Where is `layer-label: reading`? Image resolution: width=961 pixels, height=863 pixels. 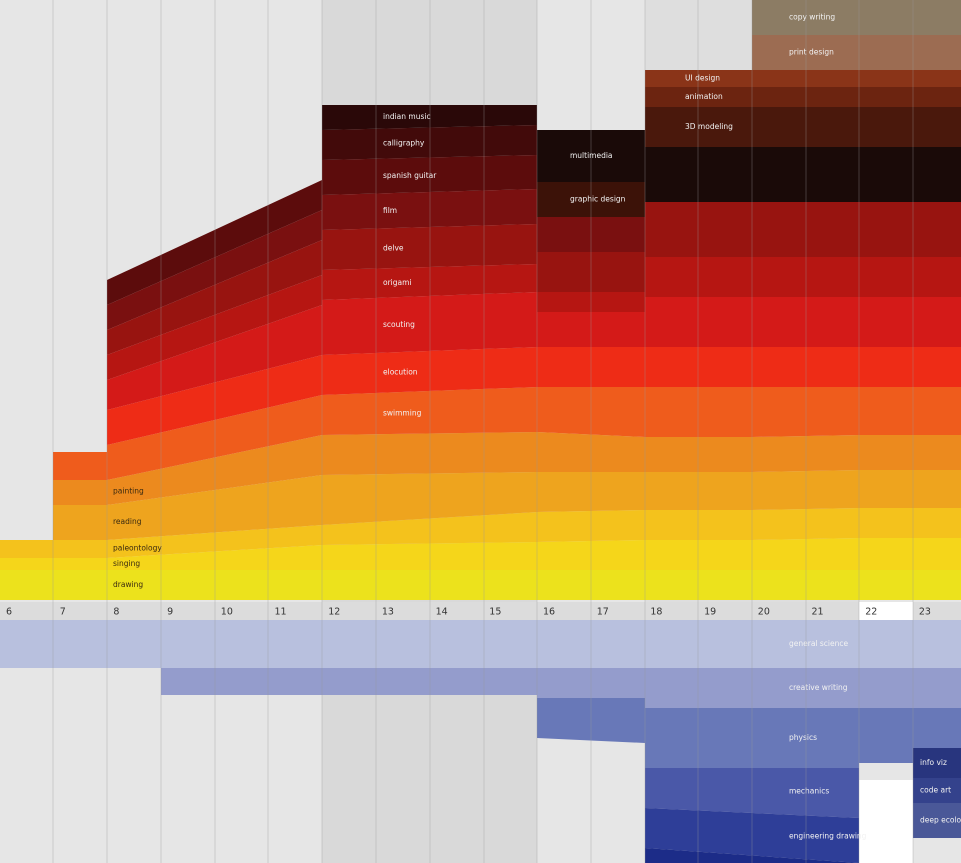 layer-label: reading is located at coordinates (127, 521).